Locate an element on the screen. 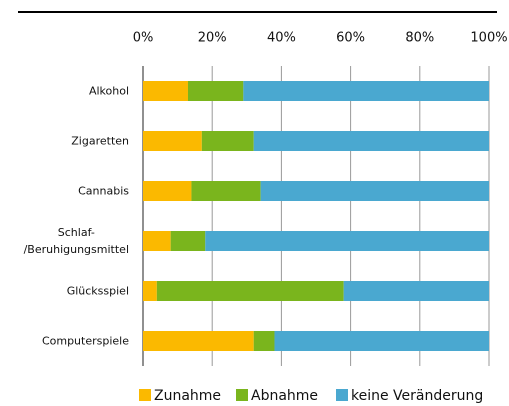 The image size is (509, 406). legend-label: Abnahme is located at coordinates (284, 396).